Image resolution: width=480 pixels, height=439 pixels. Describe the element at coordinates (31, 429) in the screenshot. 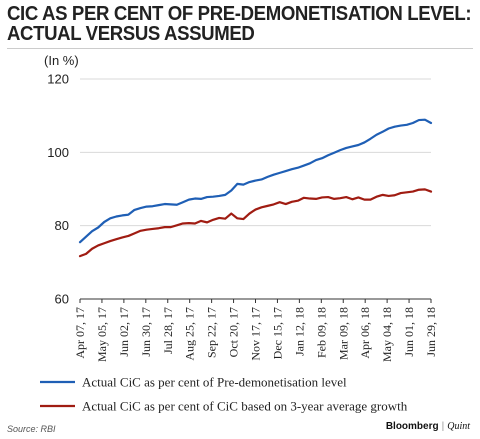

I see `source-note: Source: RBI` at that location.